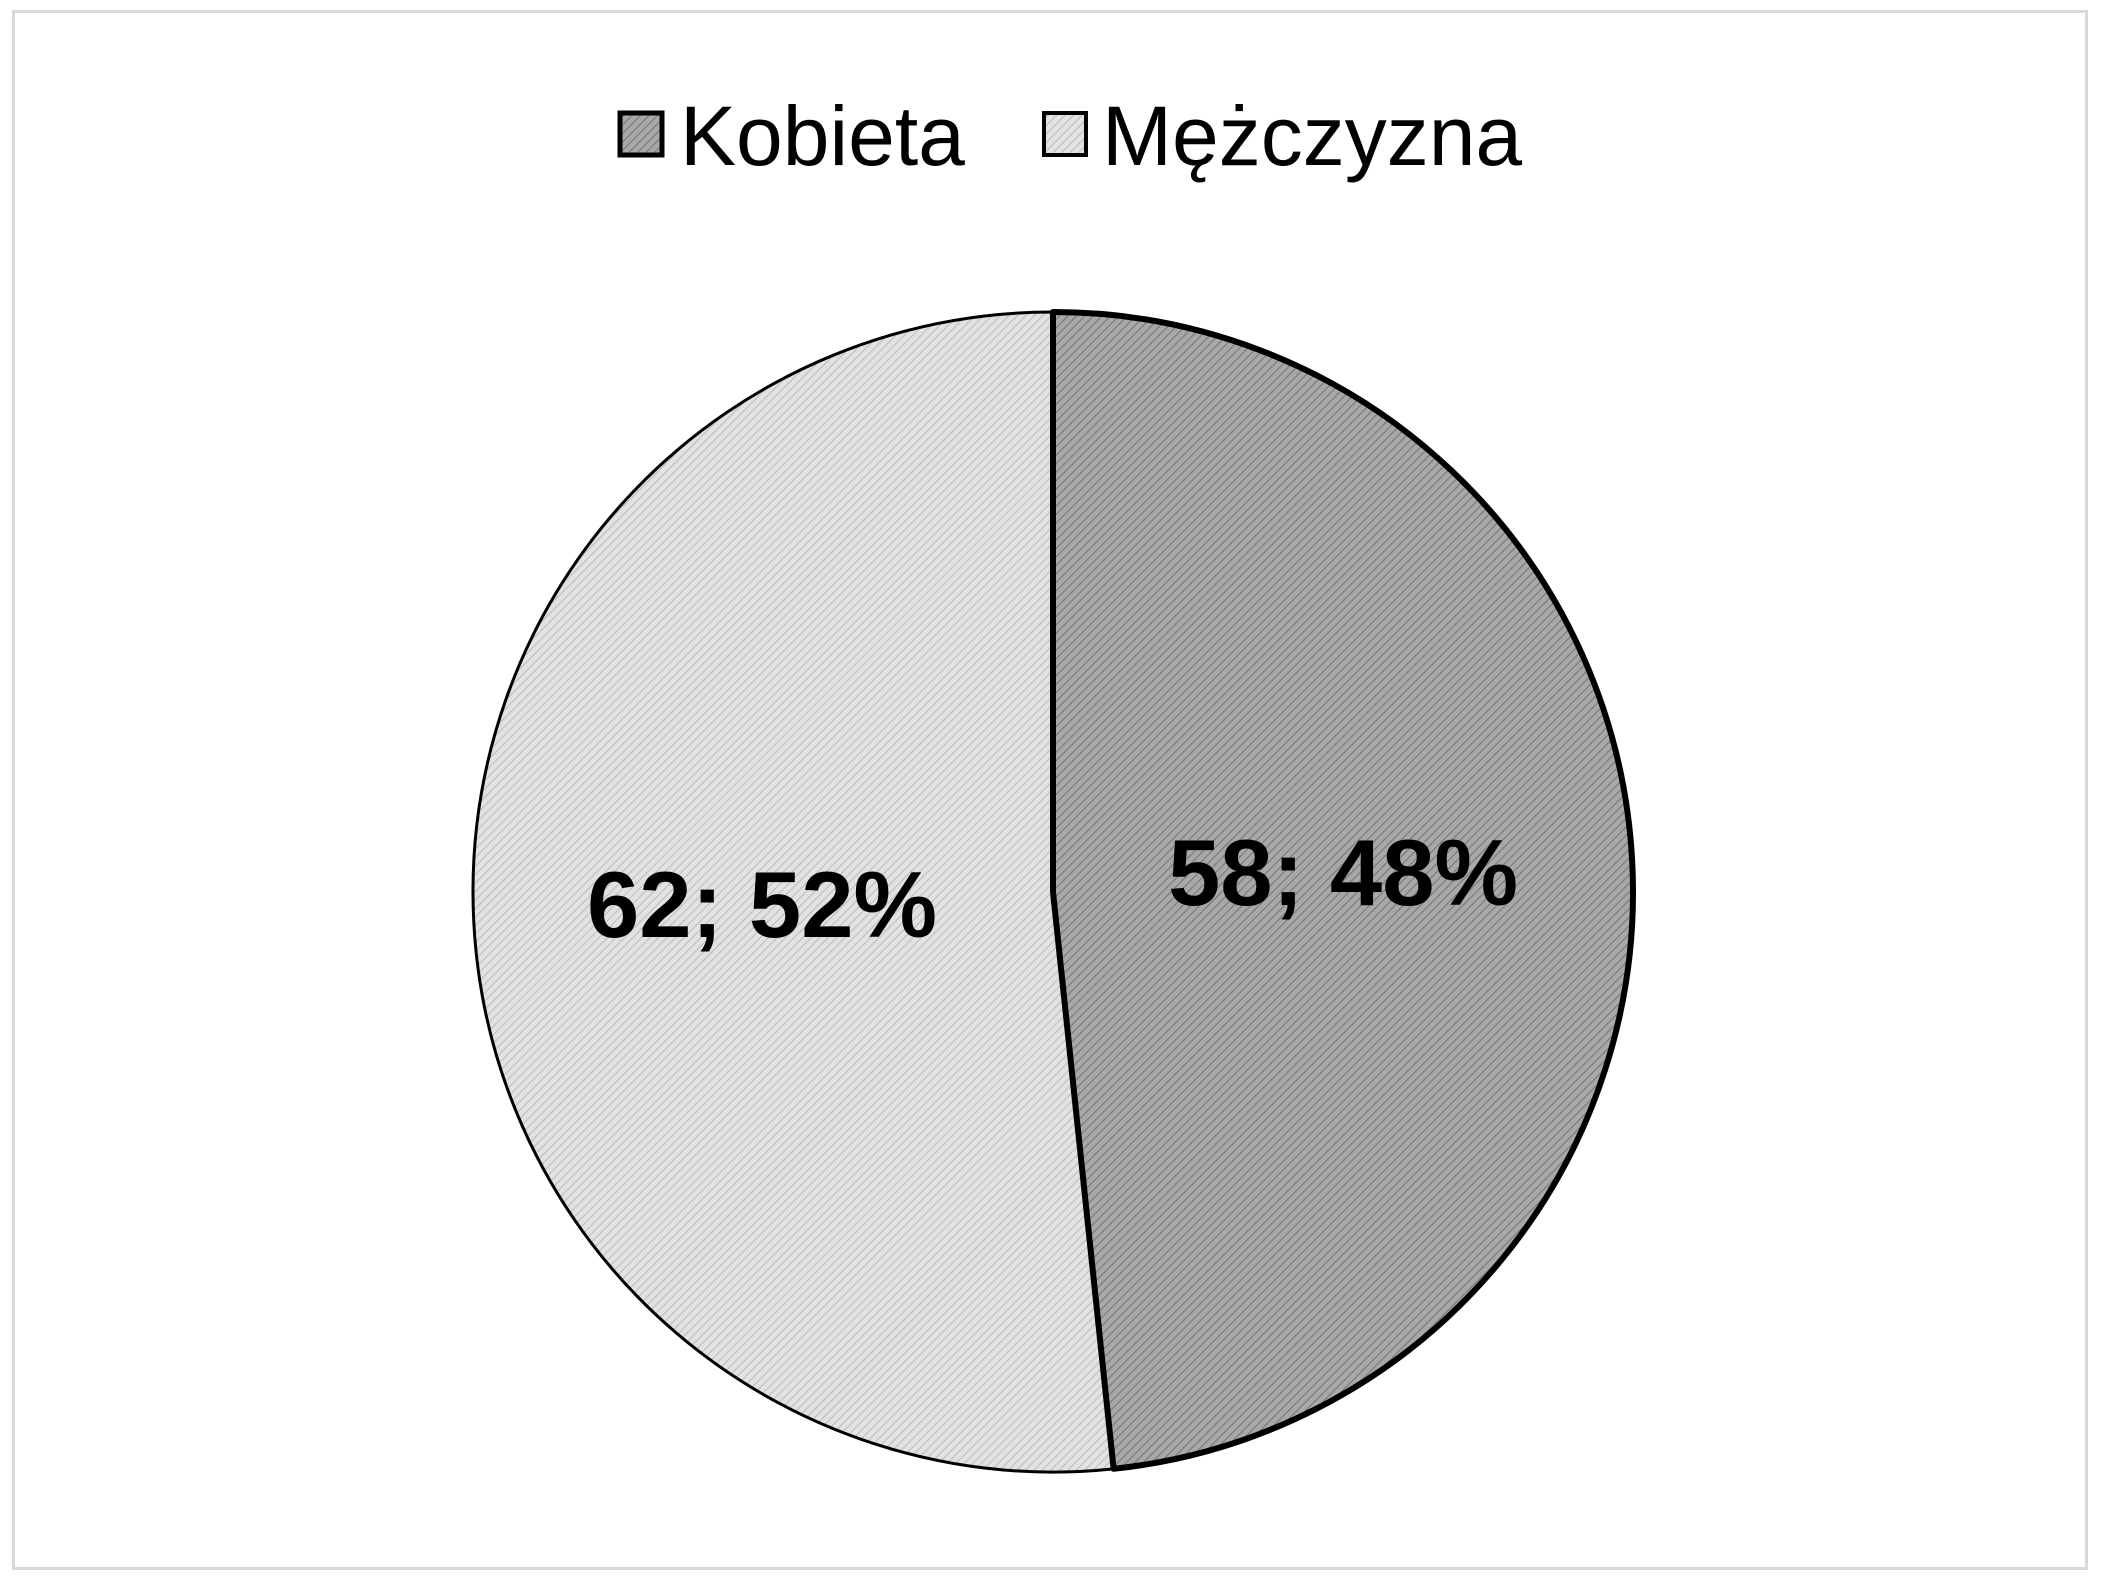 The image size is (2106, 1584). Describe the element at coordinates (1065, 134) in the screenshot. I see `legend-swatch-mezczyzna` at that location.